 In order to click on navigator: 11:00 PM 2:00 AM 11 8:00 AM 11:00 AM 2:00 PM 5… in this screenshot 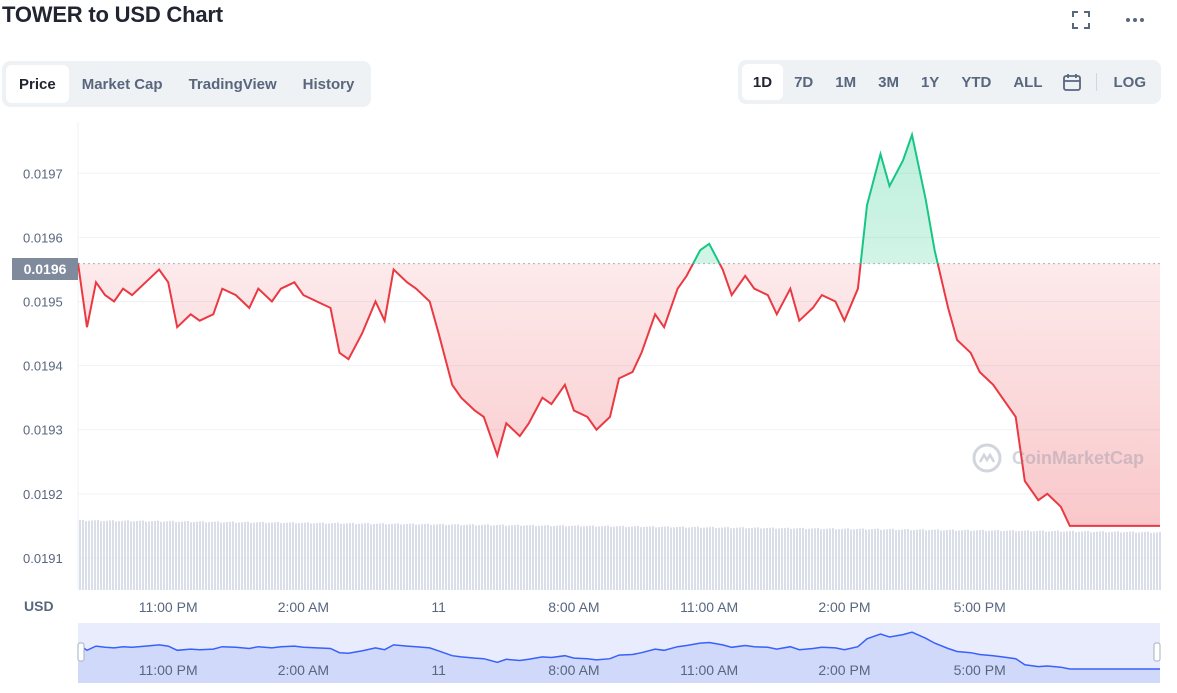, I will do `click(619, 653)`.